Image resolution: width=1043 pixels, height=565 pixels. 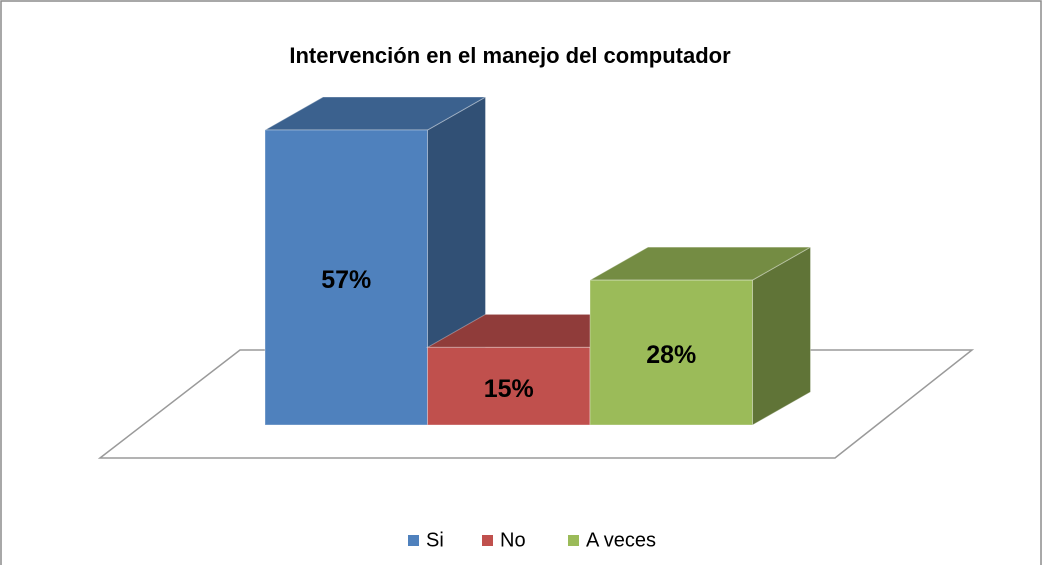 I want to click on bar, so click(x=700, y=336).